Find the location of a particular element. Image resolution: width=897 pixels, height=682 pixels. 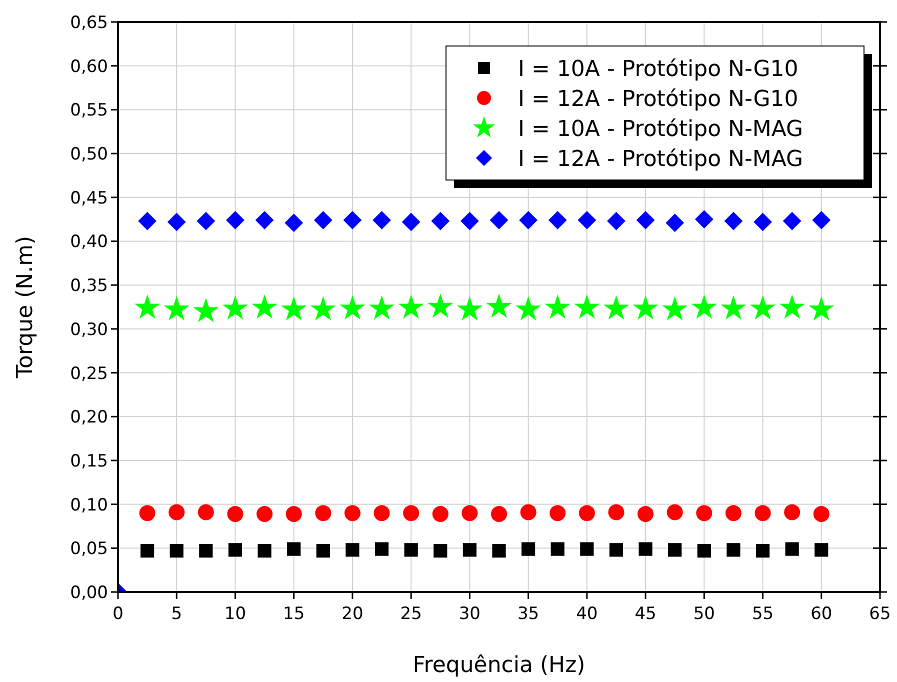

x-tick-label: 5 is located at coordinates (176, 614).